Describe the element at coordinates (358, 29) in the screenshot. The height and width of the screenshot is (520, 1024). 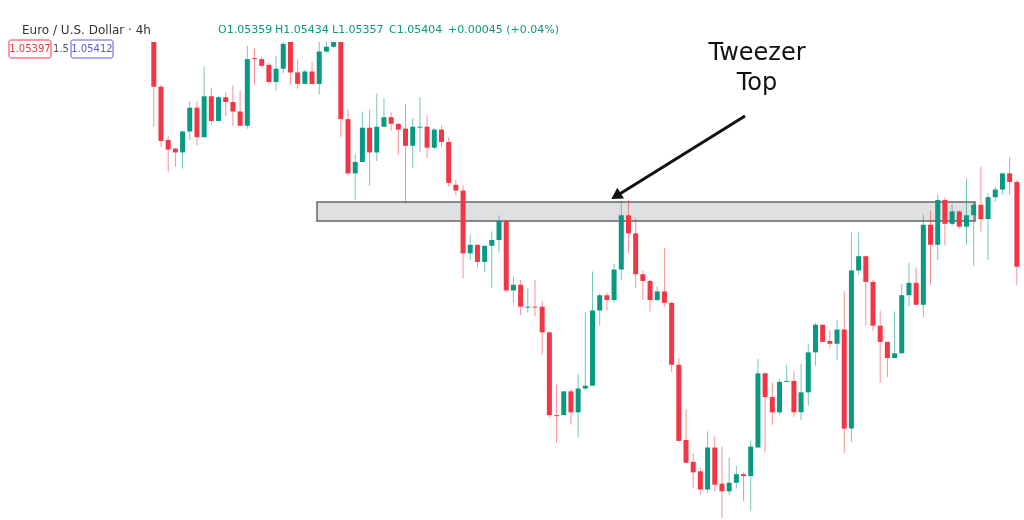
I see `text: L1.05357` at that location.